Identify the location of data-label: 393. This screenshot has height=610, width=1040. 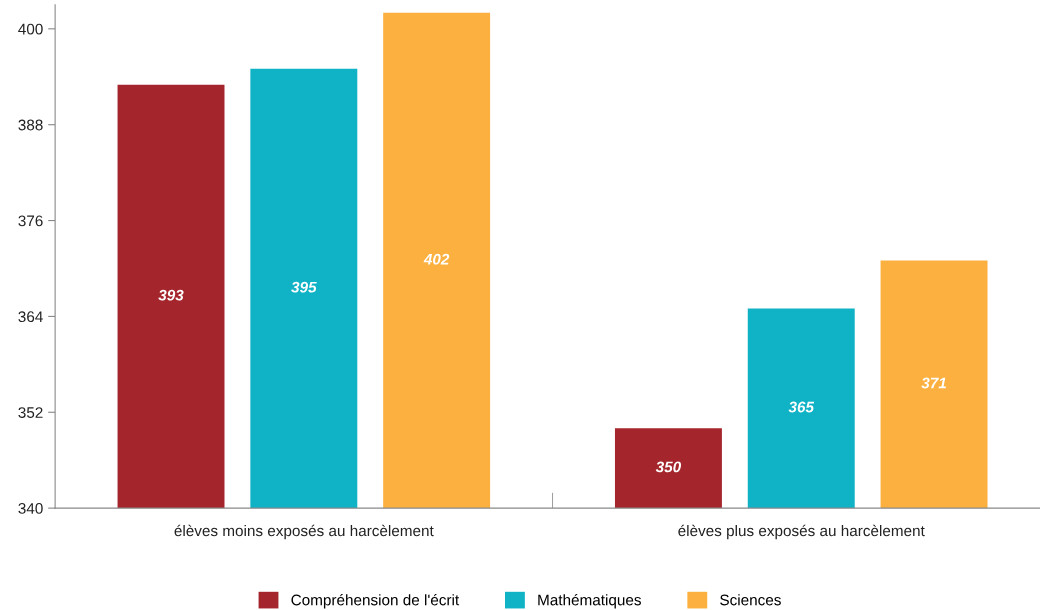
(171, 295).